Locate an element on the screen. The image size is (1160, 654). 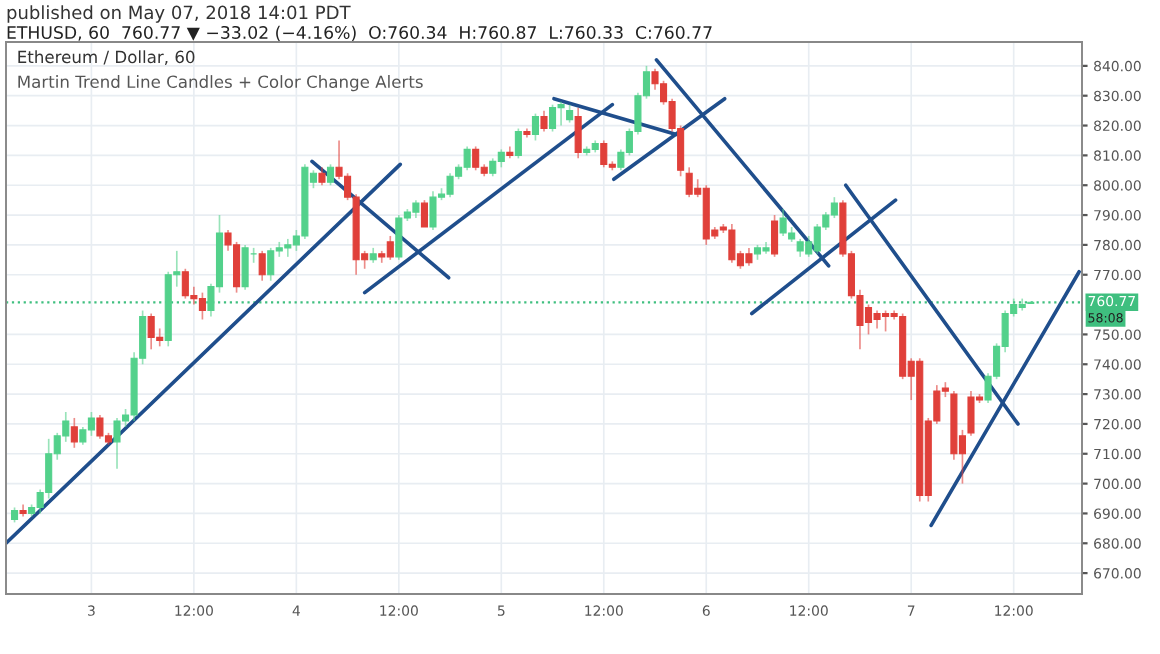
text: ETHUSD, 60 760.77 ▼ −33.02 (−4.16%) O:760.34 H:760.87 L:760.33 C:760.77 is located at coordinates (359, 33).